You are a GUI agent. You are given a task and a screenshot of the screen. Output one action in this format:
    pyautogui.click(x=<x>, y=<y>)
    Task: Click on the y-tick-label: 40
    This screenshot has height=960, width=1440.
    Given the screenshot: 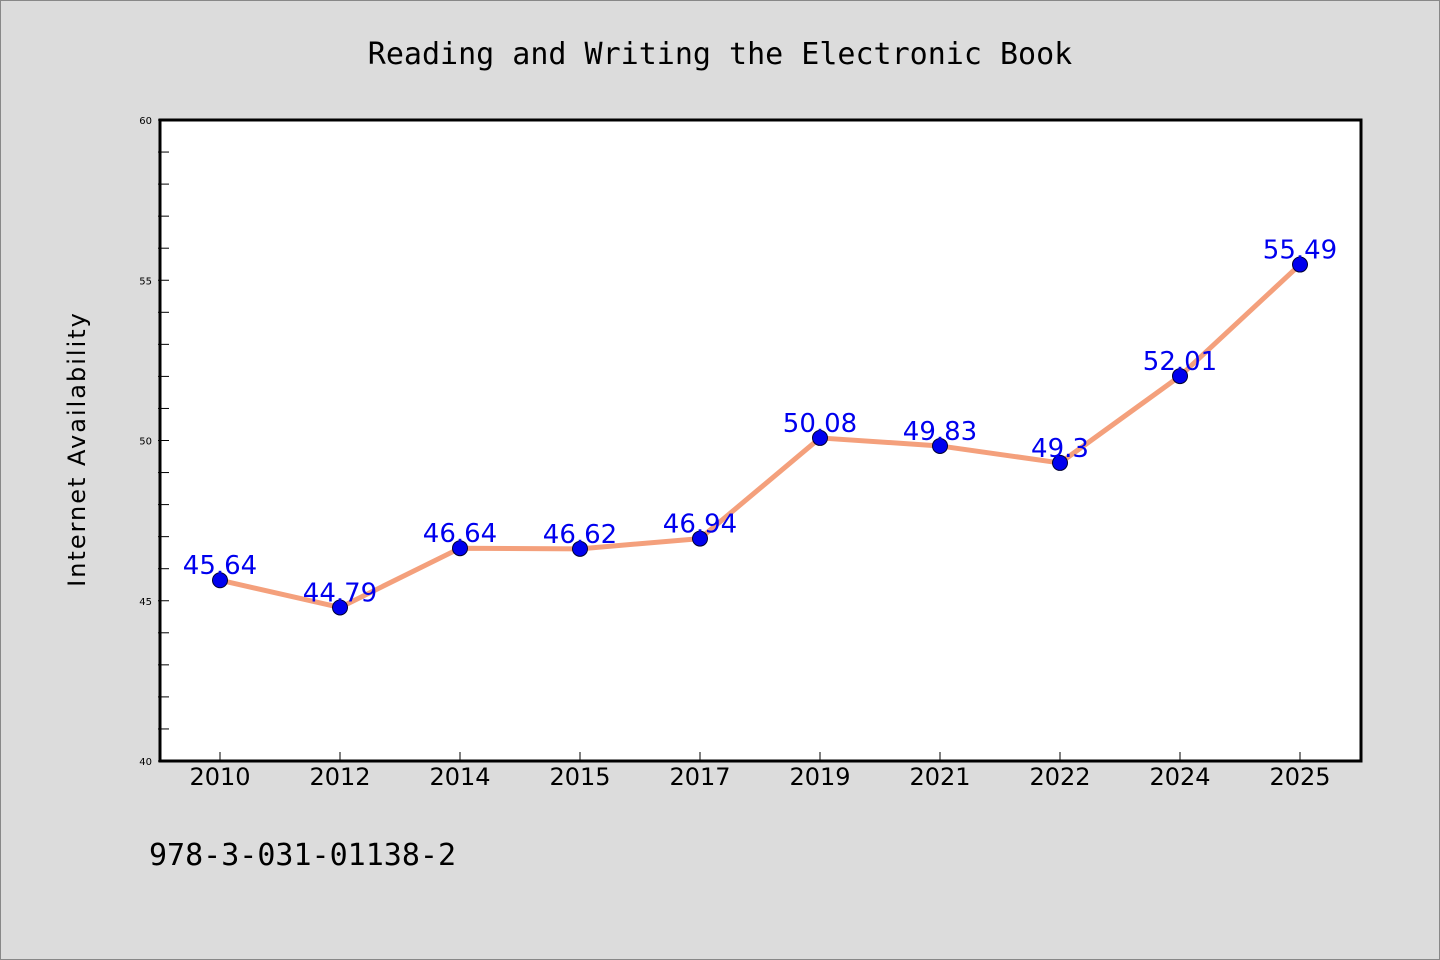 What is the action you would take?
    pyautogui.click(x=145, y=762)
    